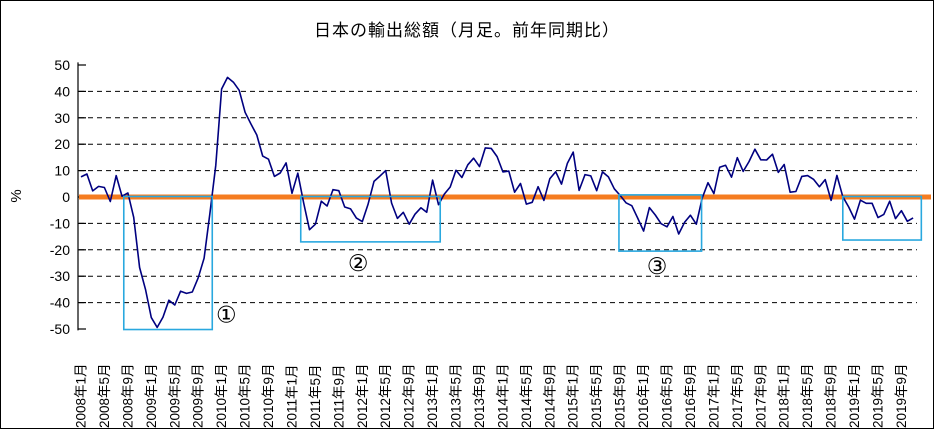  Describe the element at coordinates (385, 395) in the screenshot. I see `x-tick-label: 2012年5月` at that location.